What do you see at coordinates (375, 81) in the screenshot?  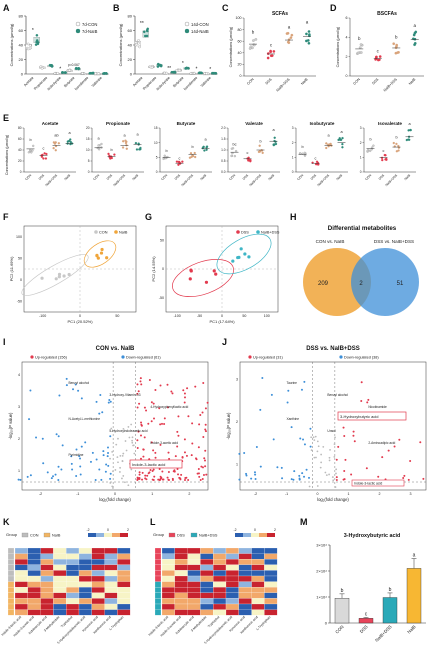 I see `x-tick-label: DSS` at bounding box center [375, 81].